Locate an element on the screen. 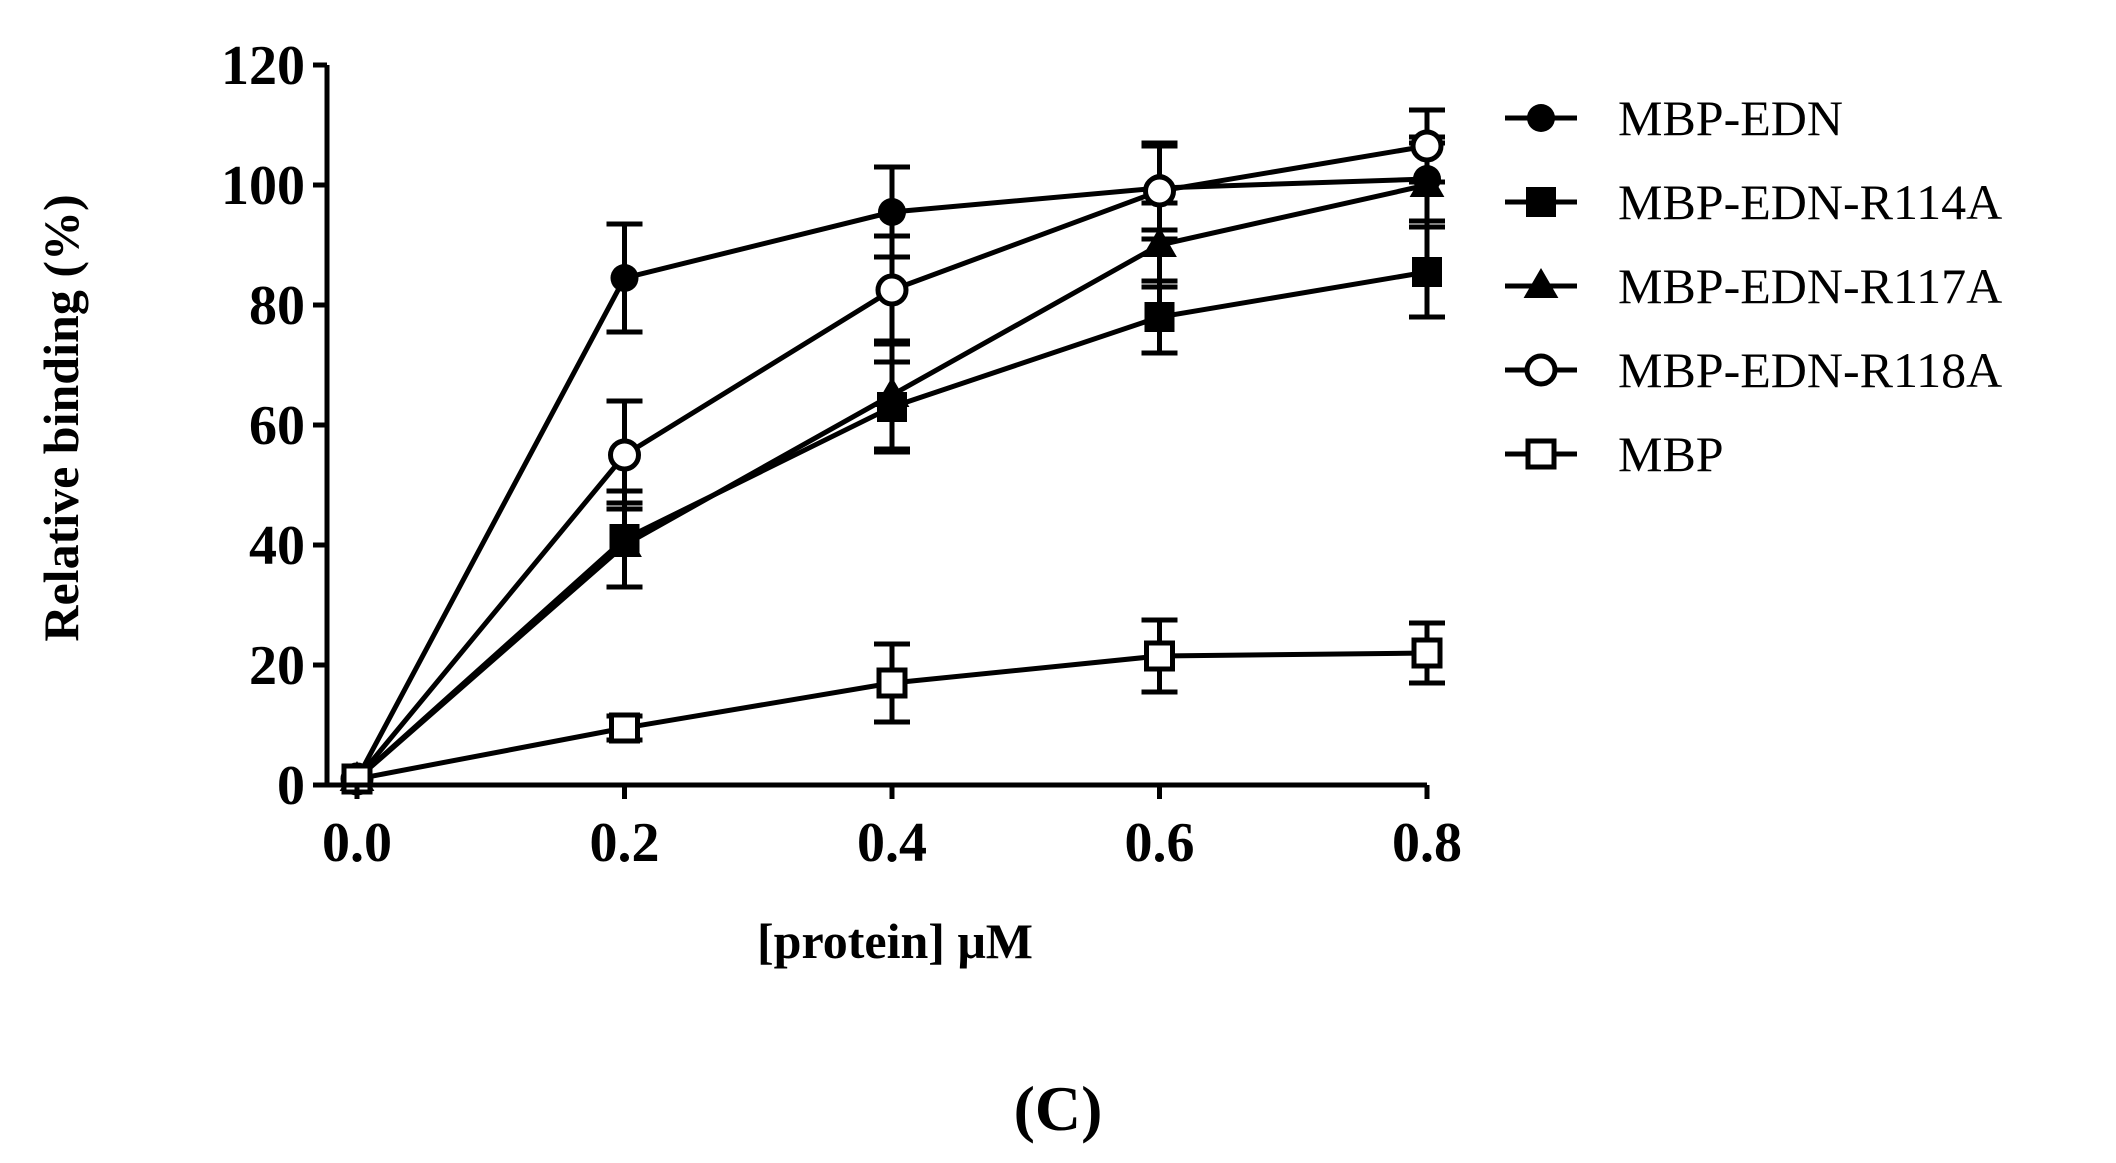 This screenshot has height=1163, width=2116. legend-entry: MBP-EDN-R114A is located at coordinates (1753, 202).